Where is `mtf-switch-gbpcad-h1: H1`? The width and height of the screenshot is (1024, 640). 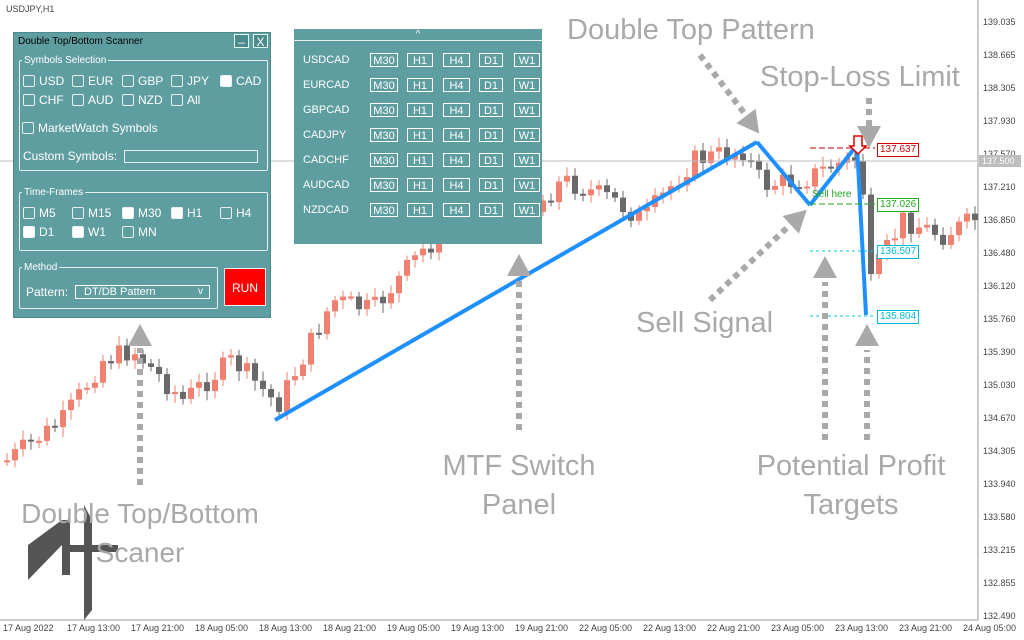 mtf-switch-gbpcad-h1: H1 is located at coordinates (420, 110).